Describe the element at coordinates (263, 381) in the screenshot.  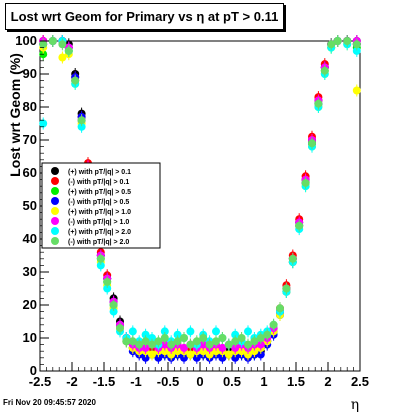
I see `x-tick-label: 1` at that location.